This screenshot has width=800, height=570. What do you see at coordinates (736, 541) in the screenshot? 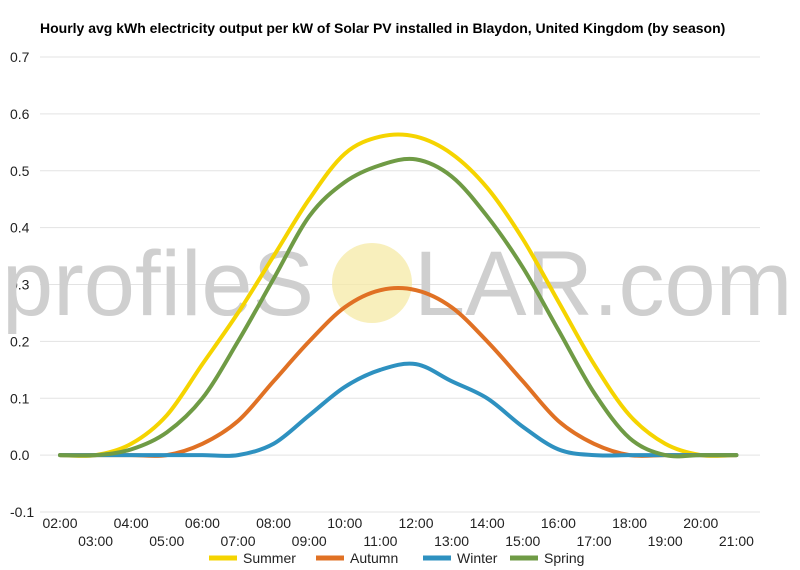
I see `x-tick-label: 21:00` at bounding box center [736, 541].